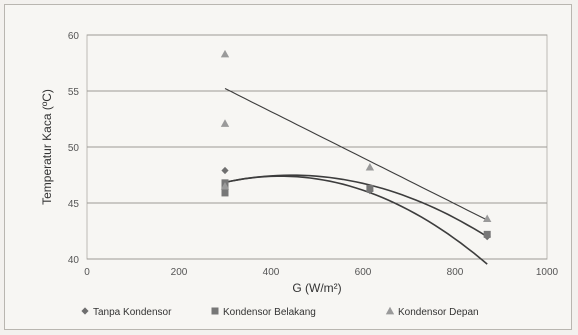  I want to click on x-tick-label: 800, so click(455, 272).